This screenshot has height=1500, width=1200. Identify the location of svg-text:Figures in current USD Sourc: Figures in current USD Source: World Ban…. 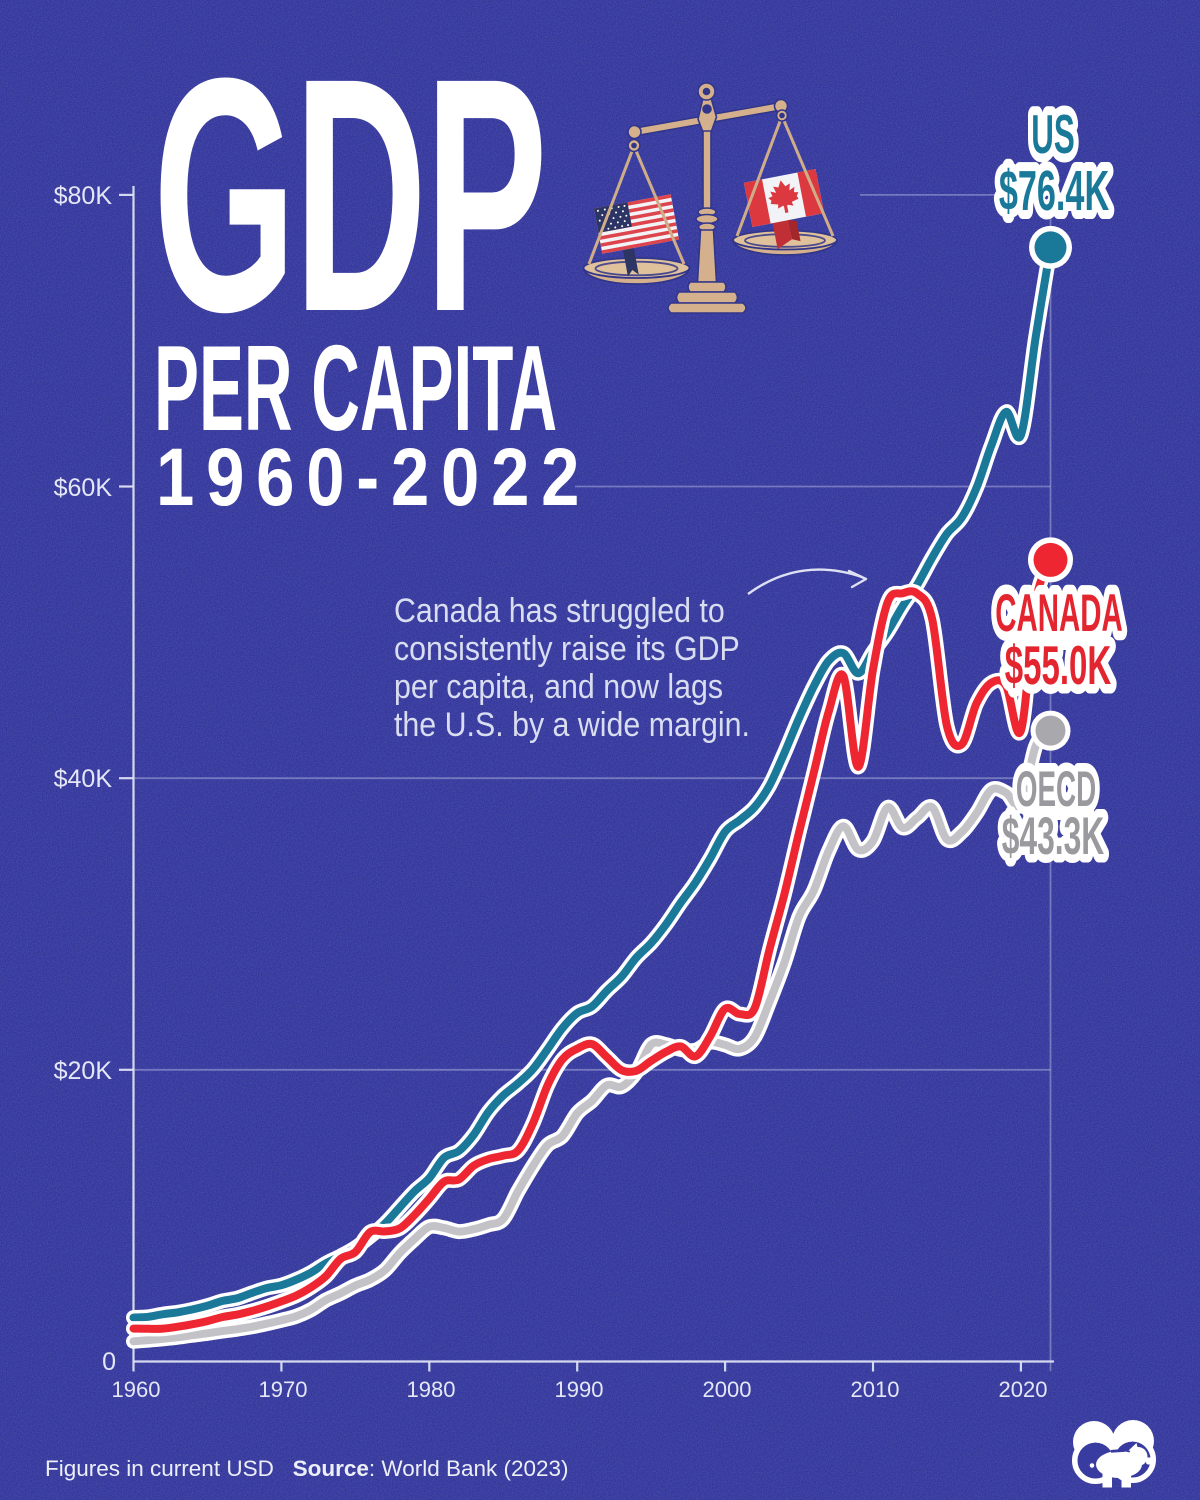
(307, 1468).